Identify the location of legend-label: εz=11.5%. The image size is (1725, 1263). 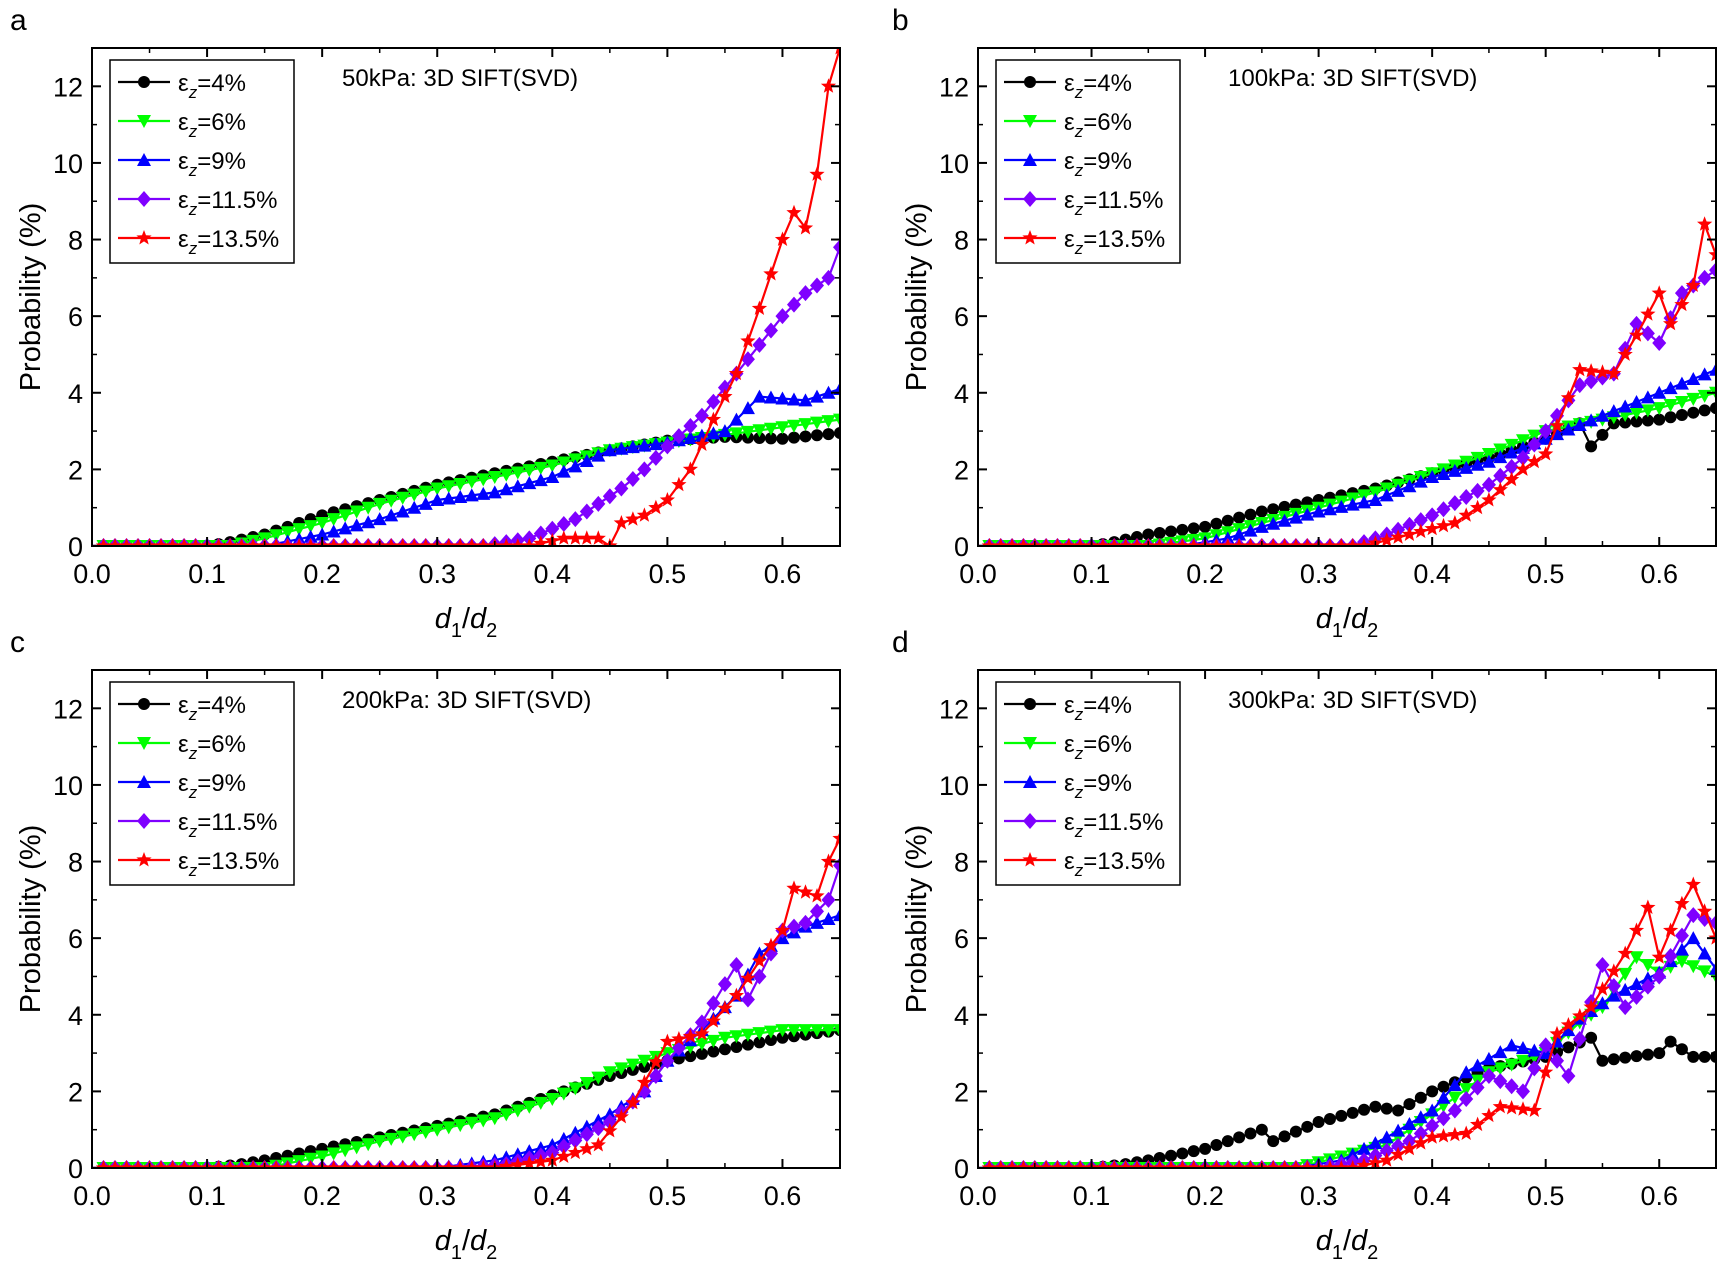
(1114, 825).